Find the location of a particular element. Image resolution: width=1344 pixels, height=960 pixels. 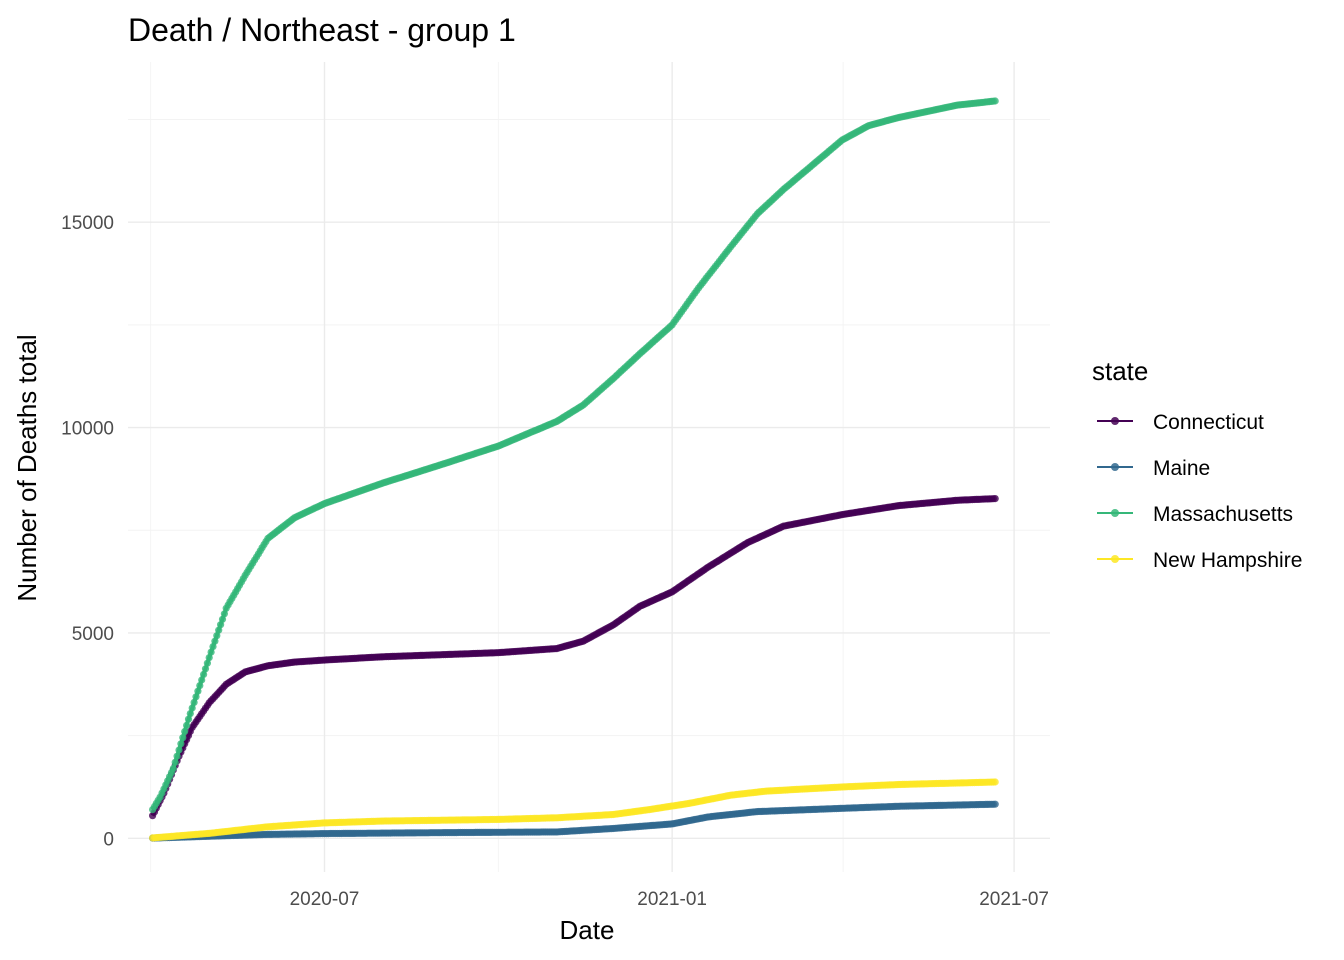

series-maine is located at coordinates (574, 821).